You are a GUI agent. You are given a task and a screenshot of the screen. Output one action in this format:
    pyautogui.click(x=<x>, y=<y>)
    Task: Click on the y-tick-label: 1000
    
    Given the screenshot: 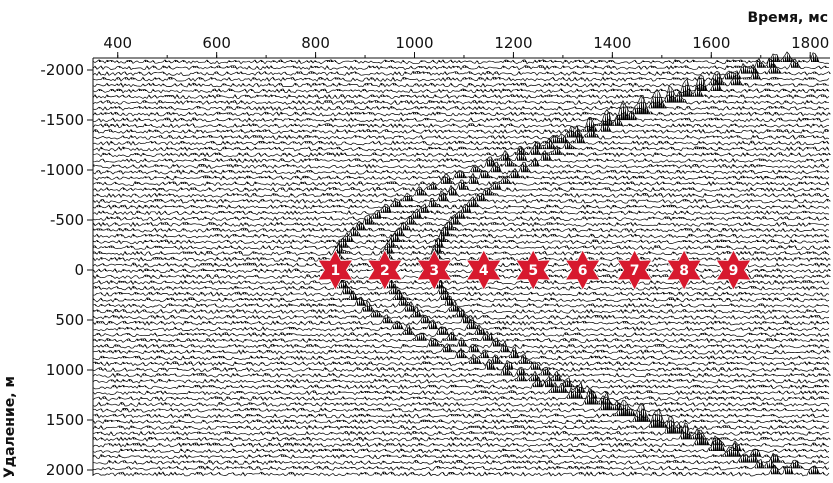 What is the action you would take?
    pyautogui.click(x=65, y=370)
    